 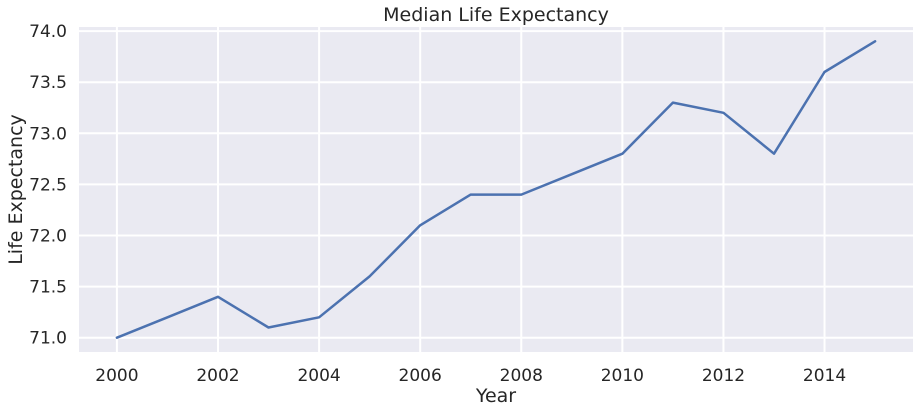 I want to click on x-axis-label: Year, so click(x=495, y=396).